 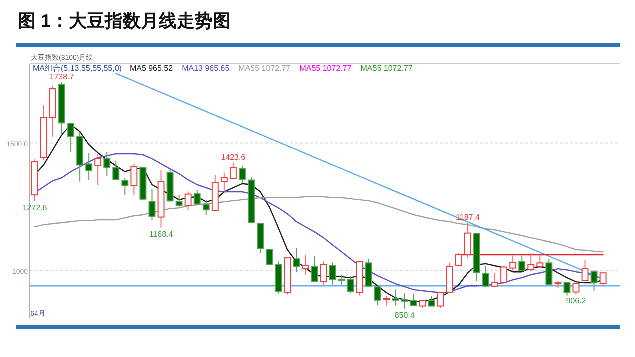 What do you see at coordinates (77, 68) in the screenshot?
I see `legend-title: MA组合(5,13,55,55,55,0)` at bounding box center [77, 68].